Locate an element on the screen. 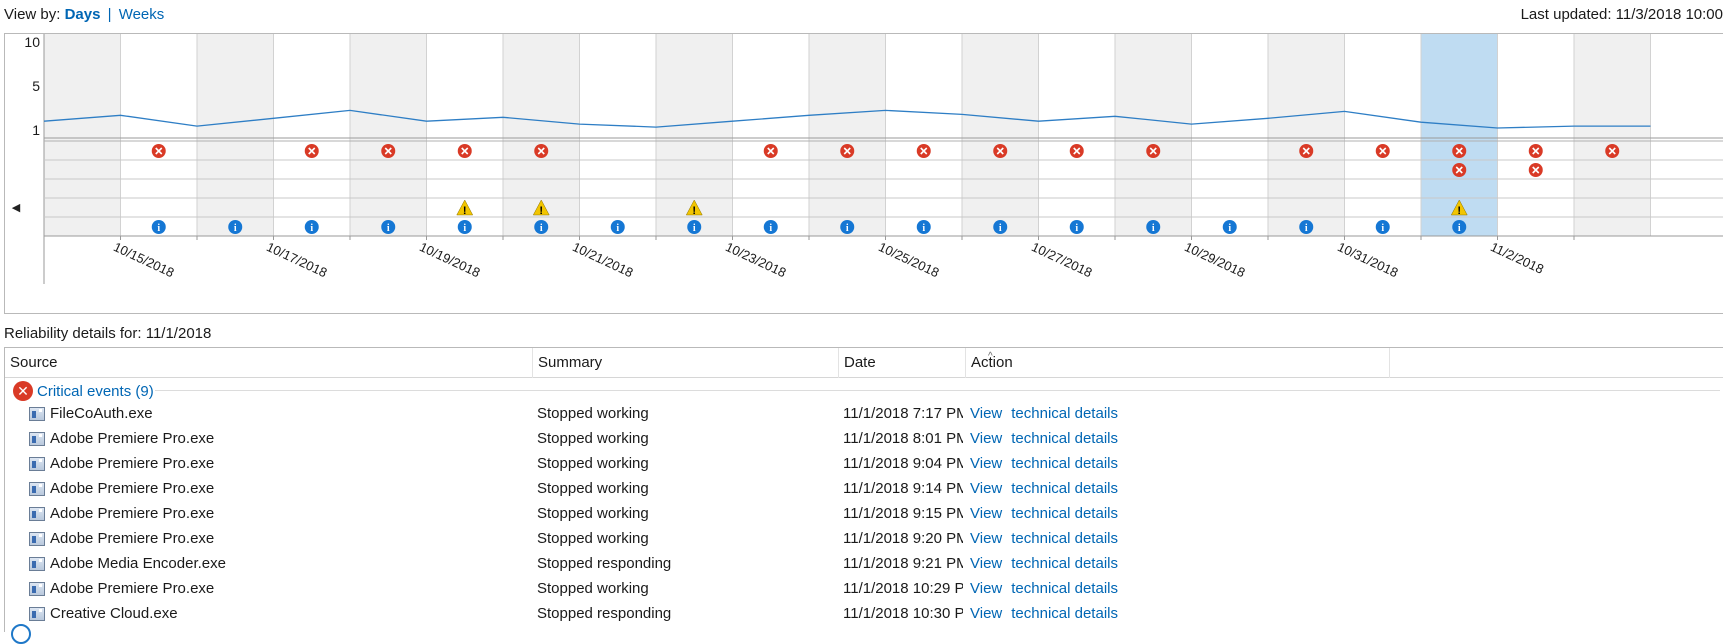 The height and width of the screenshot is (644, 1723). date-cell: 11/1/2018 7:17 PM is located at coordinates (903, 413).